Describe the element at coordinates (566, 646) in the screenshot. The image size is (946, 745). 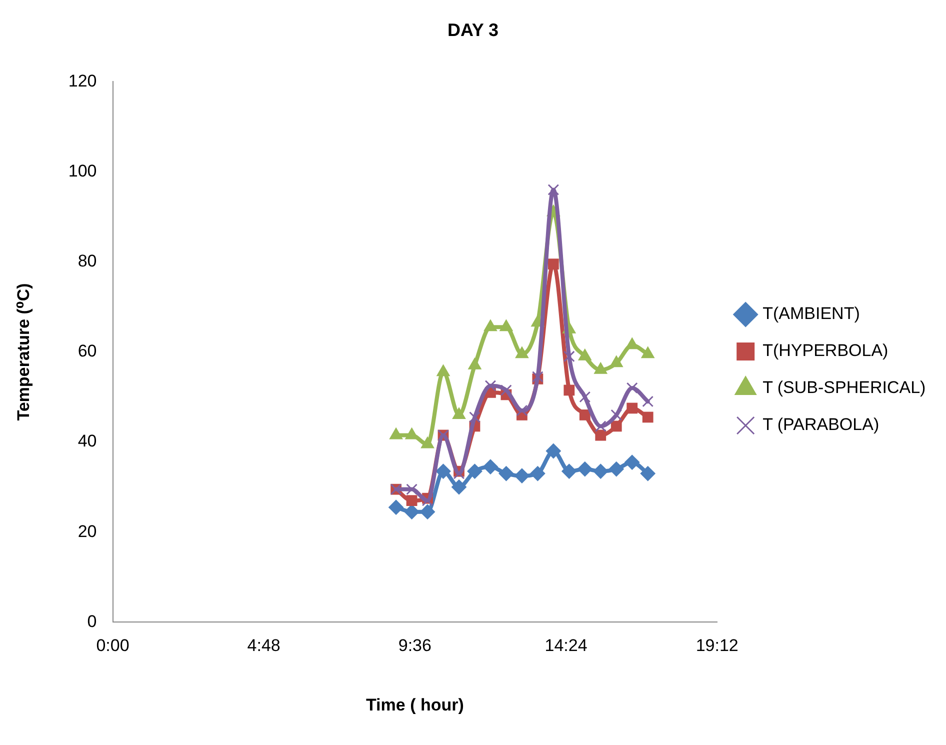
I see `x-tick-label: 14:24` at that location.